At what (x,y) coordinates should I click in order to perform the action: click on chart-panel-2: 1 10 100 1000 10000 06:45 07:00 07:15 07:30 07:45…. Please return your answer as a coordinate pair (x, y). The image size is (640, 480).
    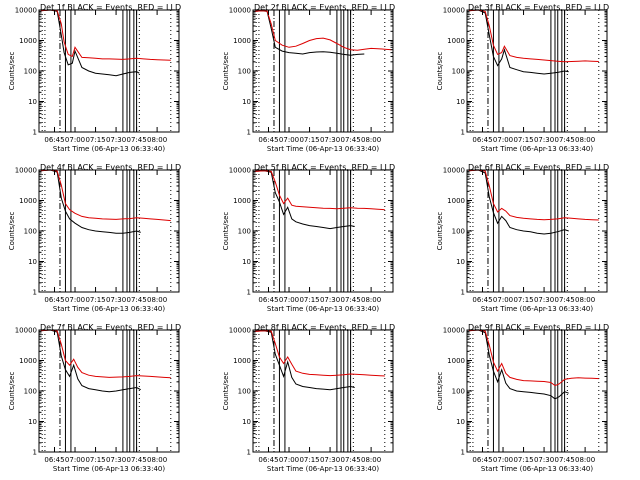
    Looking at the image, I should click on (308, 78).